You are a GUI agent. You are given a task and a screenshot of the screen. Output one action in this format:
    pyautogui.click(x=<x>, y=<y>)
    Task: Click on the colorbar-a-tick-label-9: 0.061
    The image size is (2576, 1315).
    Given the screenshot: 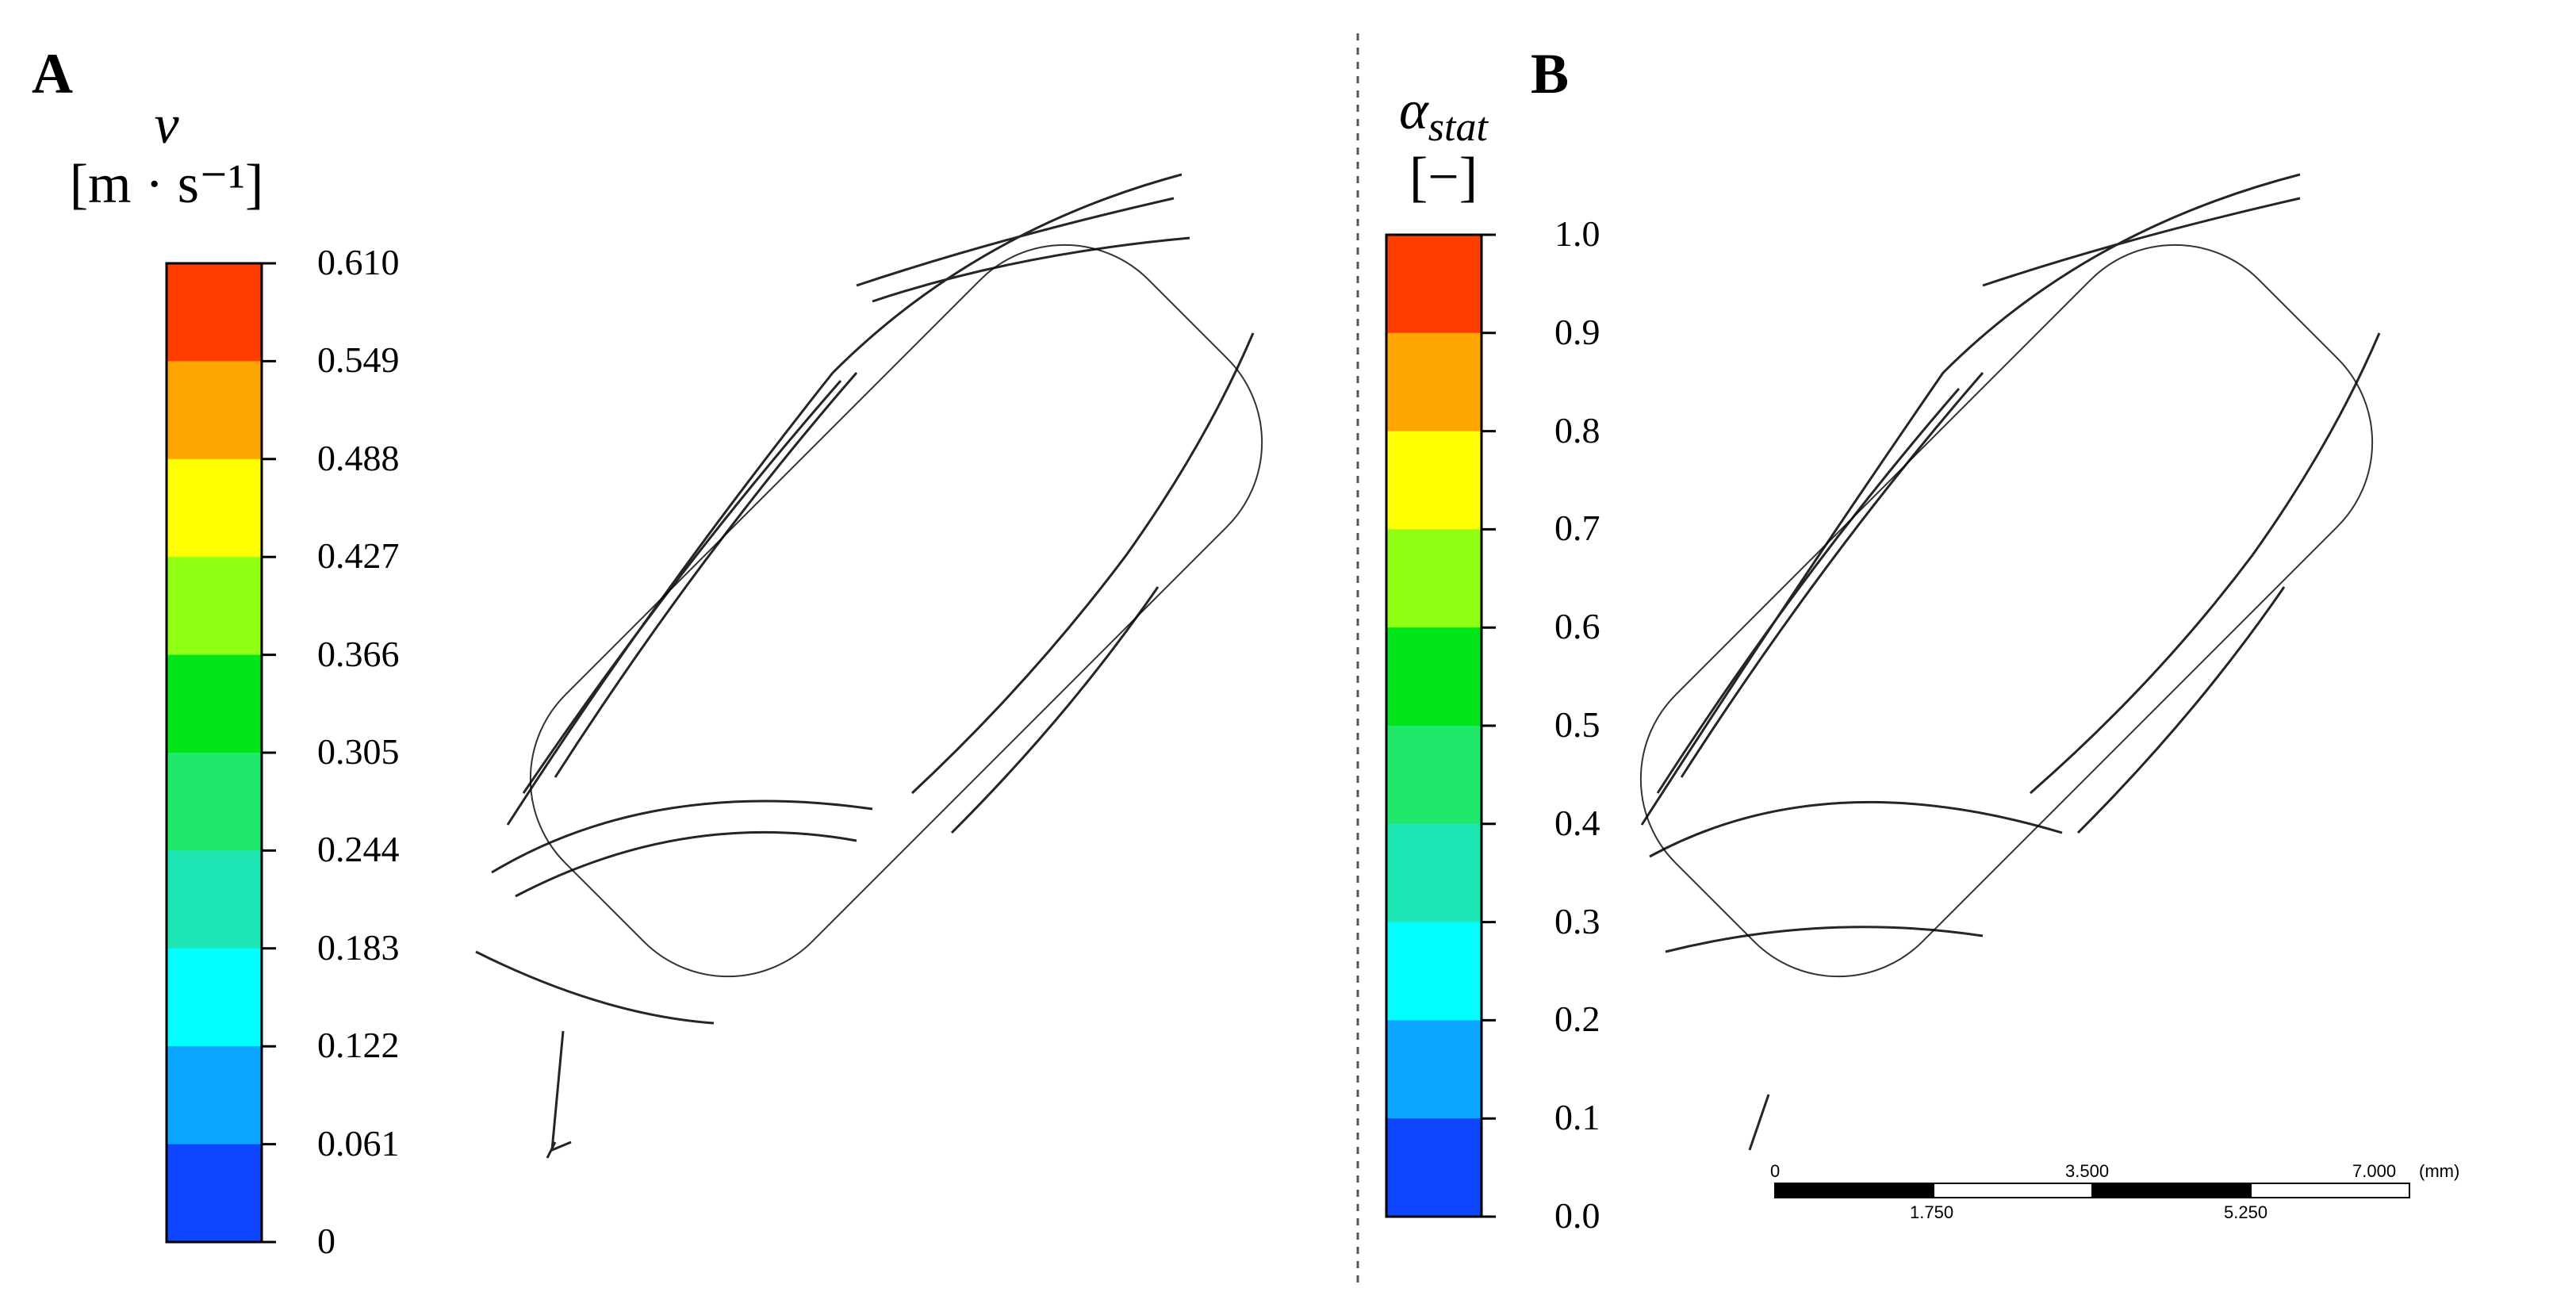 What is the action you would take?
    pyautogui.click(x=359, y=1143)
    